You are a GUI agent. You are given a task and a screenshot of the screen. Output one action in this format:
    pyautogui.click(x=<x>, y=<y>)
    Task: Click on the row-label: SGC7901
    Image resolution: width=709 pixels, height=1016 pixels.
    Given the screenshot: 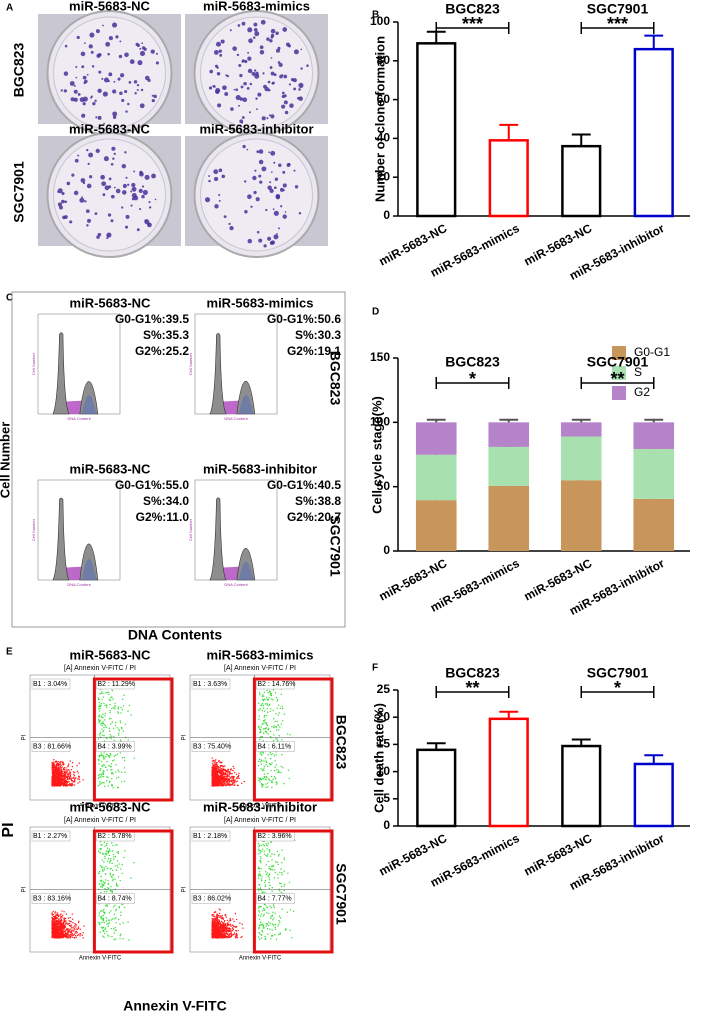 What is the action you would take?
    pyautogui.click(x=335, y=546)
    